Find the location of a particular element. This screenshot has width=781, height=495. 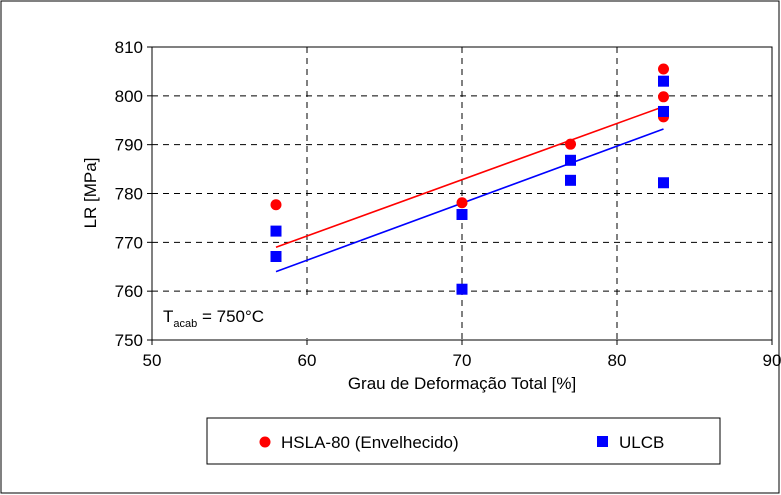

legend: HSLA-80 (Envelhecido) ULCB is located at coordinates (463, 441).